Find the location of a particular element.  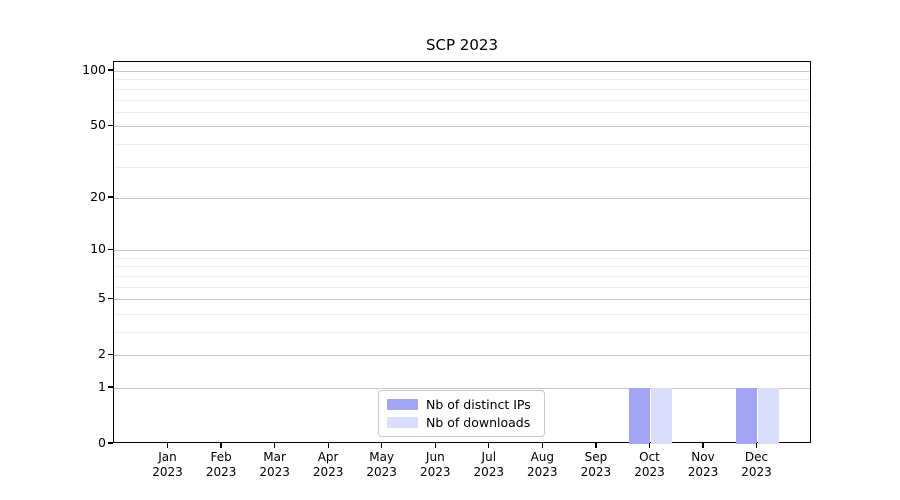

x-tick-label-nov-2023: Nov 2023 is located at coordinates (703, 464).